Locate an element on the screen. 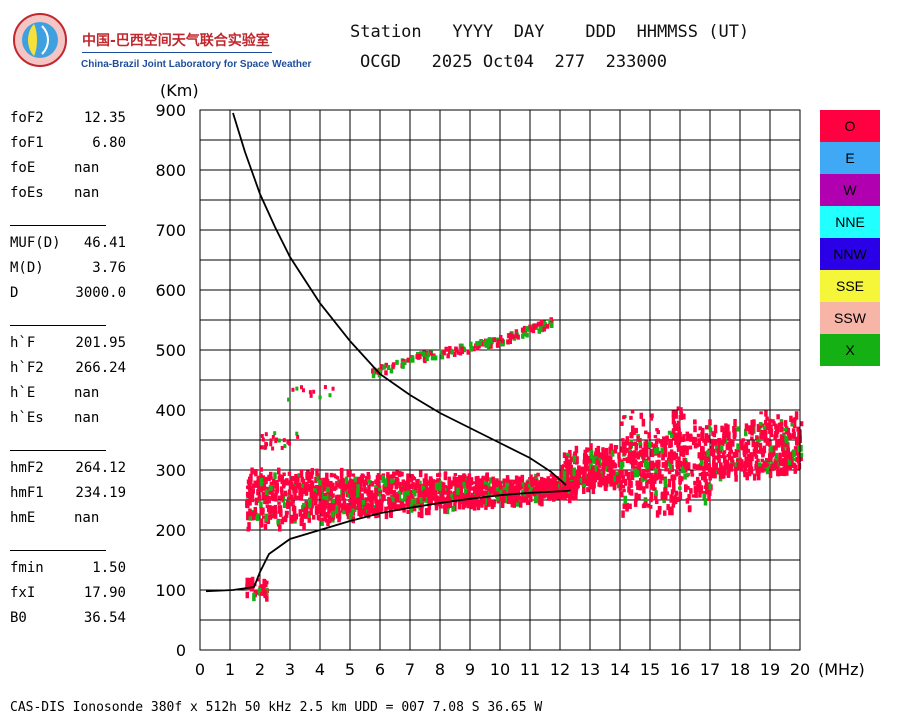  x-tick-label: 16 is located at coordinates (680, 669).